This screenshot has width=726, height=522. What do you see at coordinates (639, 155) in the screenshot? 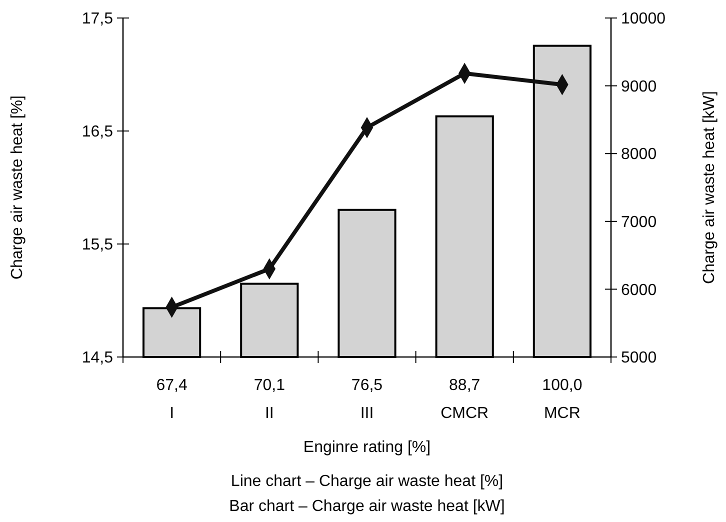
I see `y2-tick-label: 8000` at bounding box center [639, 155].